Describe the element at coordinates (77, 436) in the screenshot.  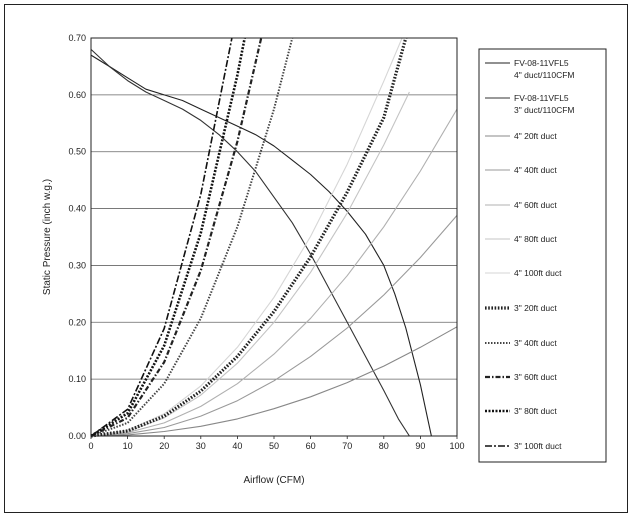
I see `y-tick-label: 0.00` at that location.